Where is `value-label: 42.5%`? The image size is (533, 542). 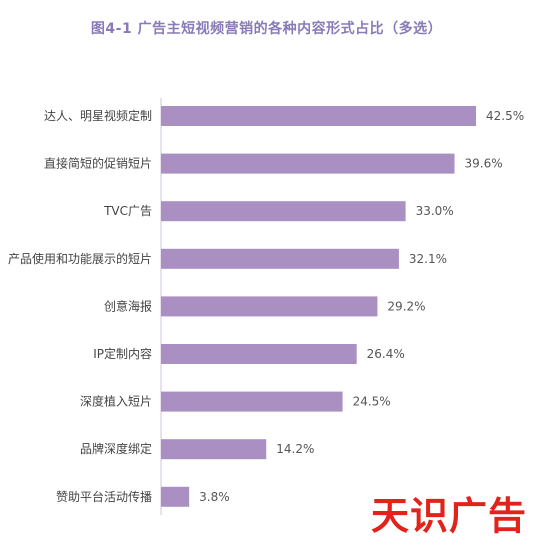 value-label: 42.5% is located at coordinates (505, 116).